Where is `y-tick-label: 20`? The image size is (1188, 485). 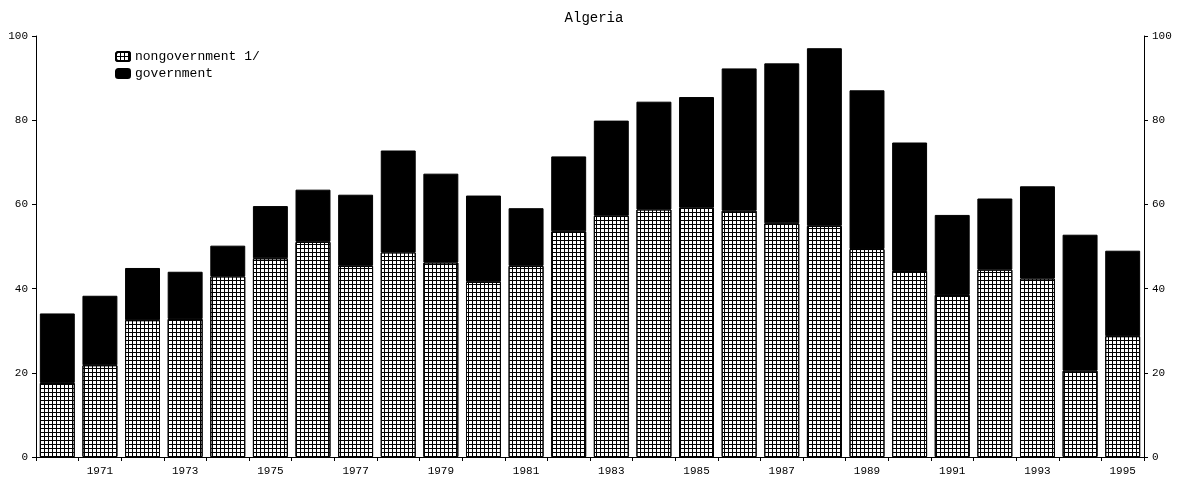
y-tick-label: 20 is located at coordinates (21, 372).